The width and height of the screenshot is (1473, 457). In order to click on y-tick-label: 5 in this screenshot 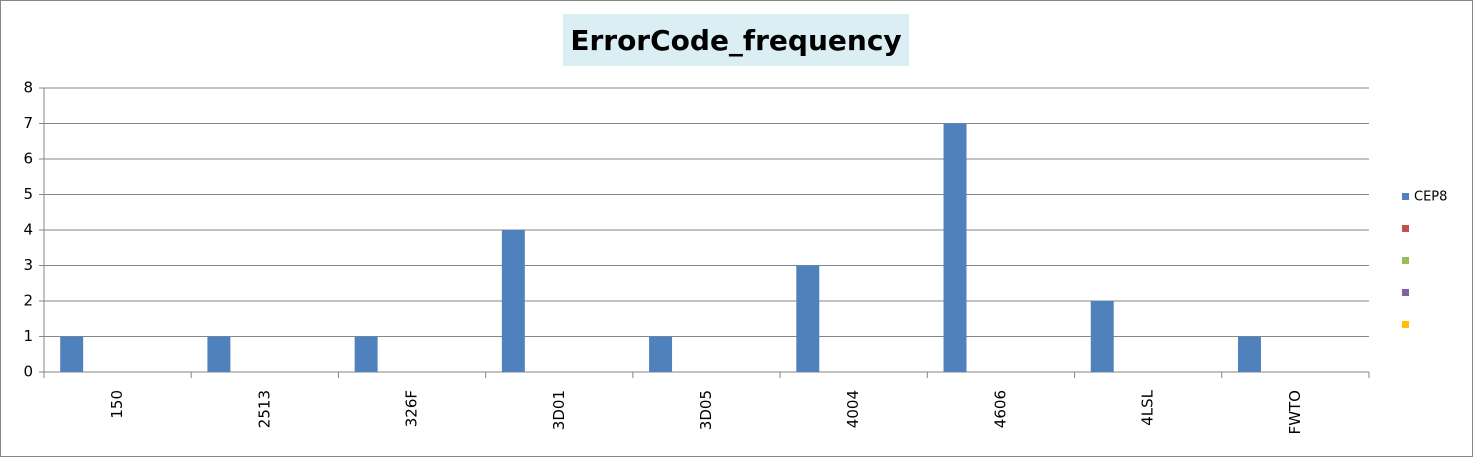, I will do `click(28, 194)`.